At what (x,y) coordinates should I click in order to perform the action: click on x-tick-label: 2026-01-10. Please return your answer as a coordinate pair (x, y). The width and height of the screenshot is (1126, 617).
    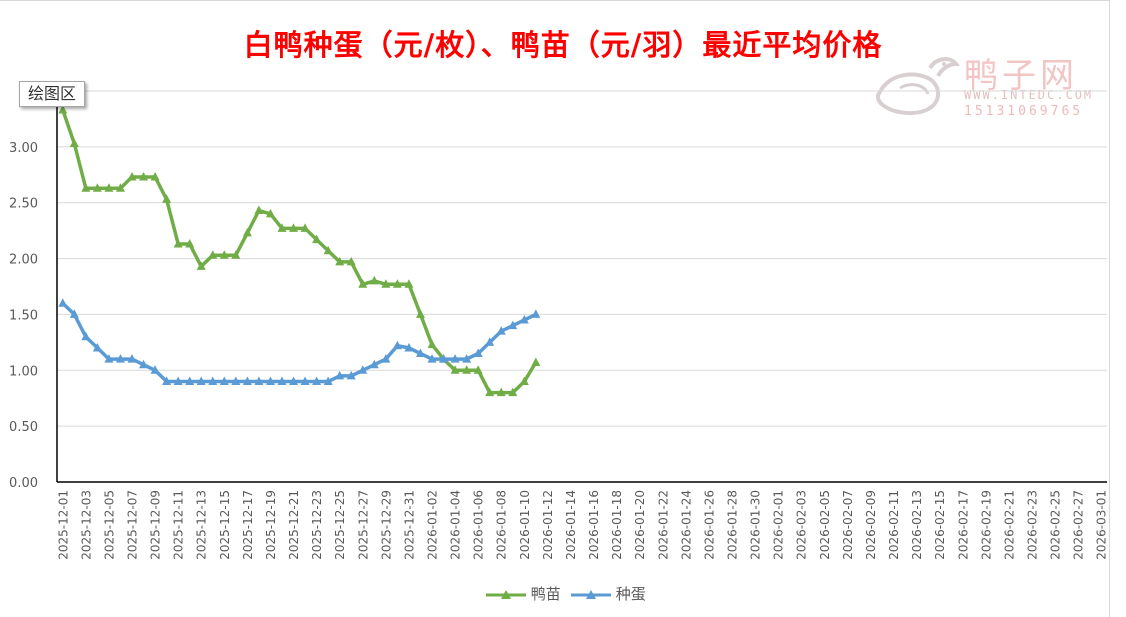
    Looking at the image, I should click on (525, 525).